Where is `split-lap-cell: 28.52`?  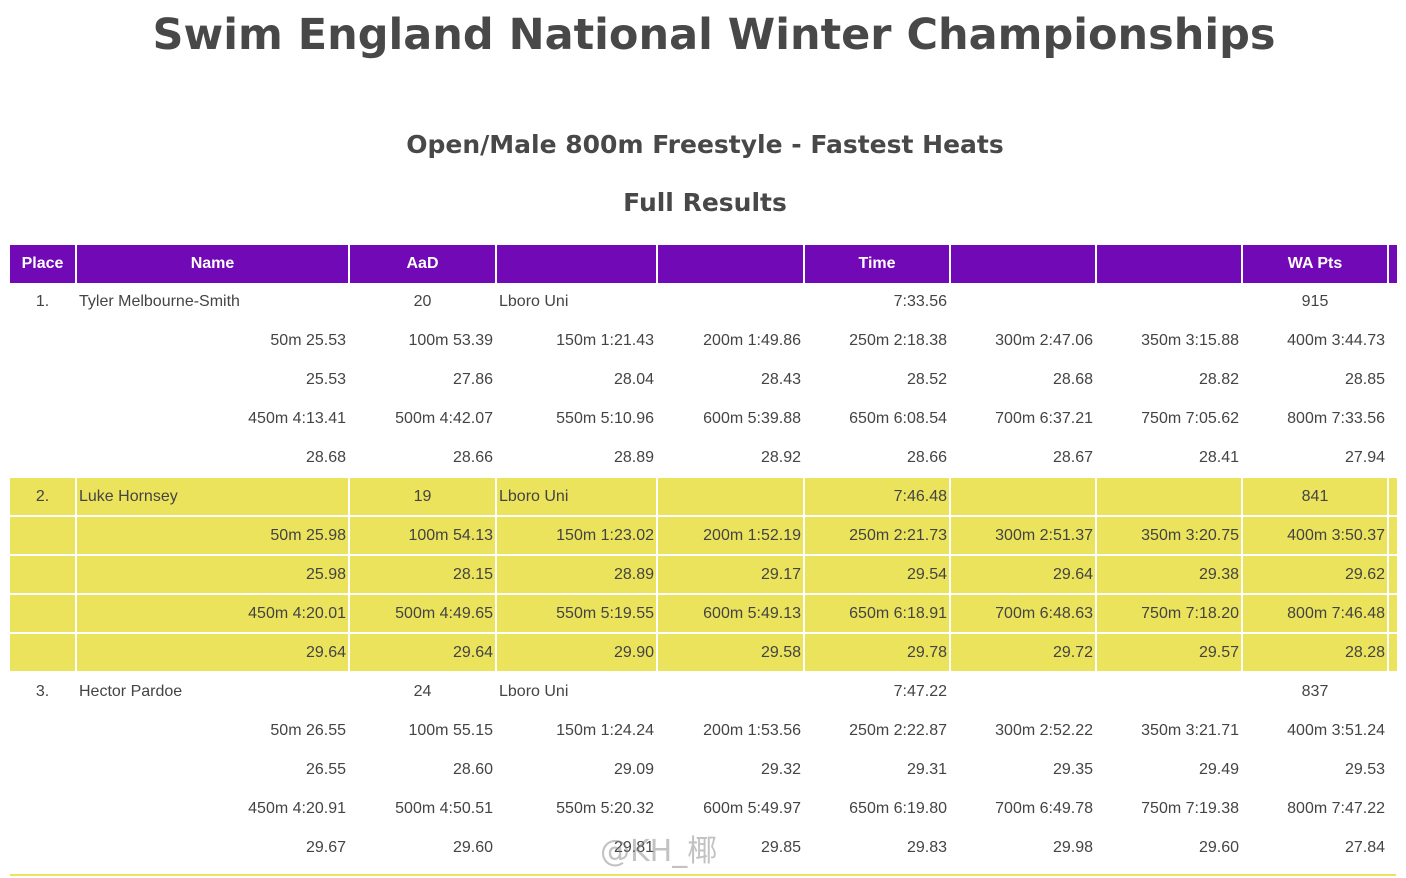 split-lap-cell: 28.52 is located at coordinates (926, 379).